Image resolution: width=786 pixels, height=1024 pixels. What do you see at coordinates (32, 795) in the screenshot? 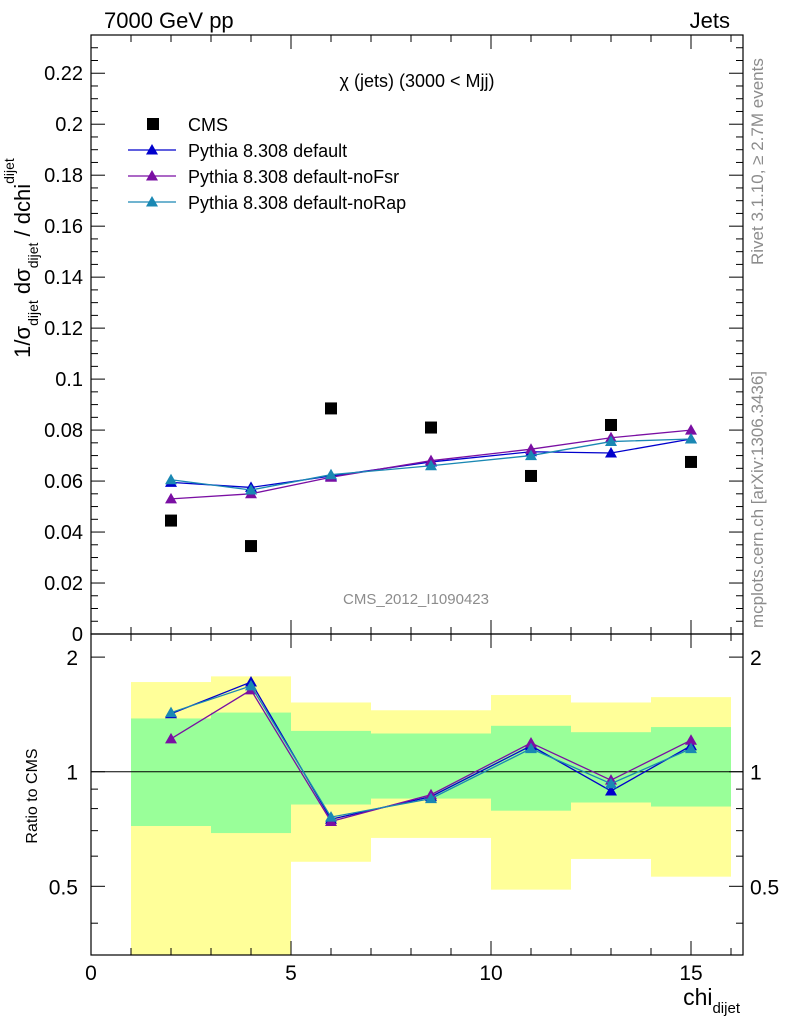
I see `ratio-axis-label: Ratio to CMS` at bounding box center [32, 795].